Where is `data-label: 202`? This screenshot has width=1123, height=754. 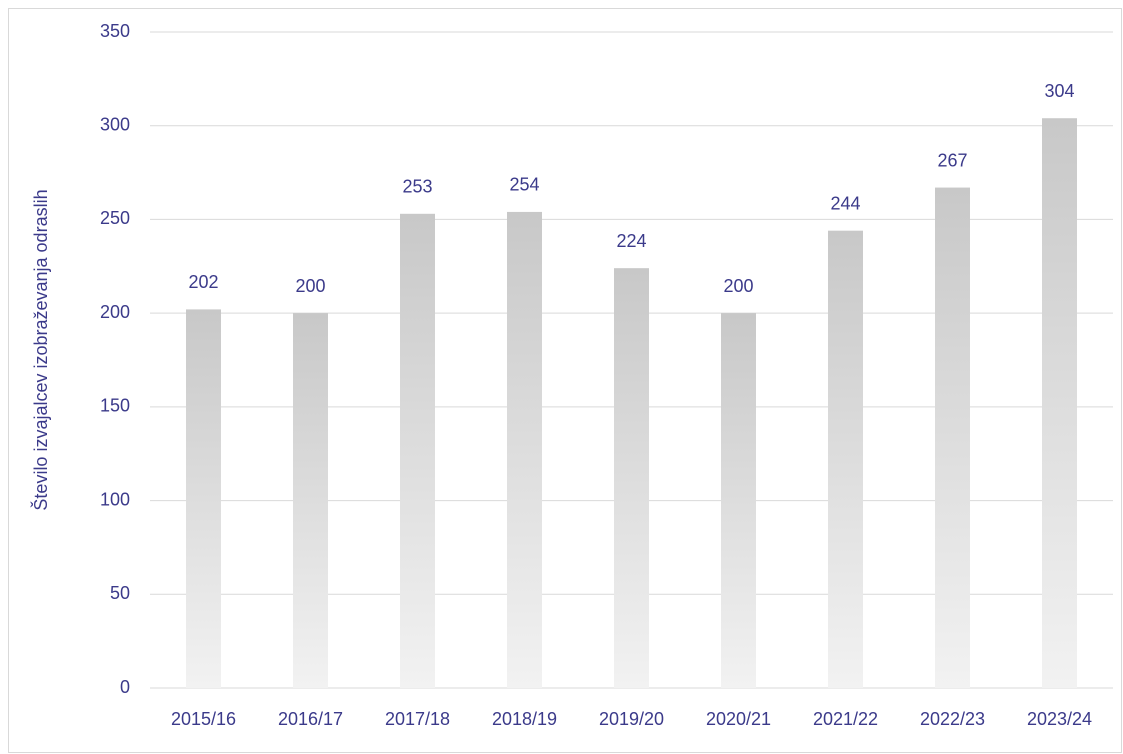
data-label: 202 is located at coordinates (203, 282).